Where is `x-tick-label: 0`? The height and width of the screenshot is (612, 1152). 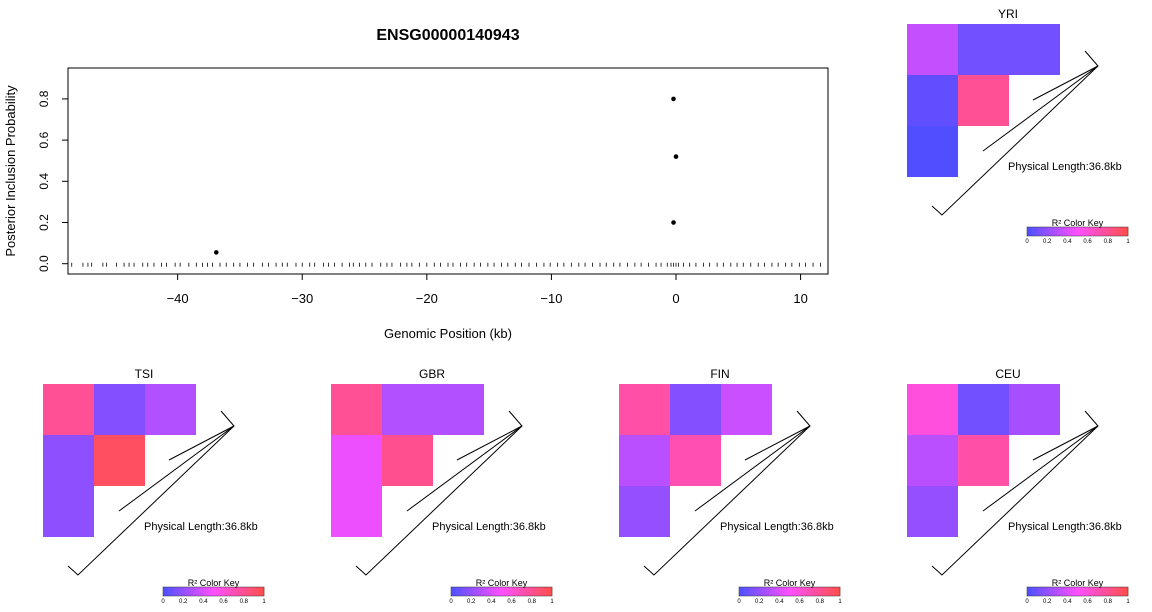
x-tick-label: 0 is located at coordinates (675, 298).